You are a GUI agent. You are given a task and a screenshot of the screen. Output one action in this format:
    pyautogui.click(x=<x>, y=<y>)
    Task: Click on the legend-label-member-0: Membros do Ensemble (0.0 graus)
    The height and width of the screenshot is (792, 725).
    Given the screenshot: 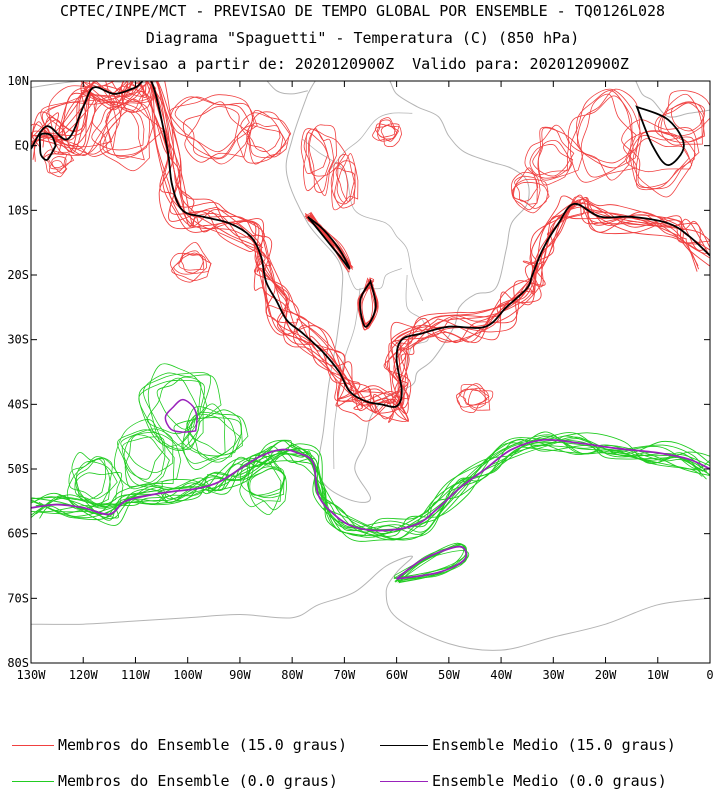 What is the action you would take?
    pyautogui.click(x=198, y=781)
    